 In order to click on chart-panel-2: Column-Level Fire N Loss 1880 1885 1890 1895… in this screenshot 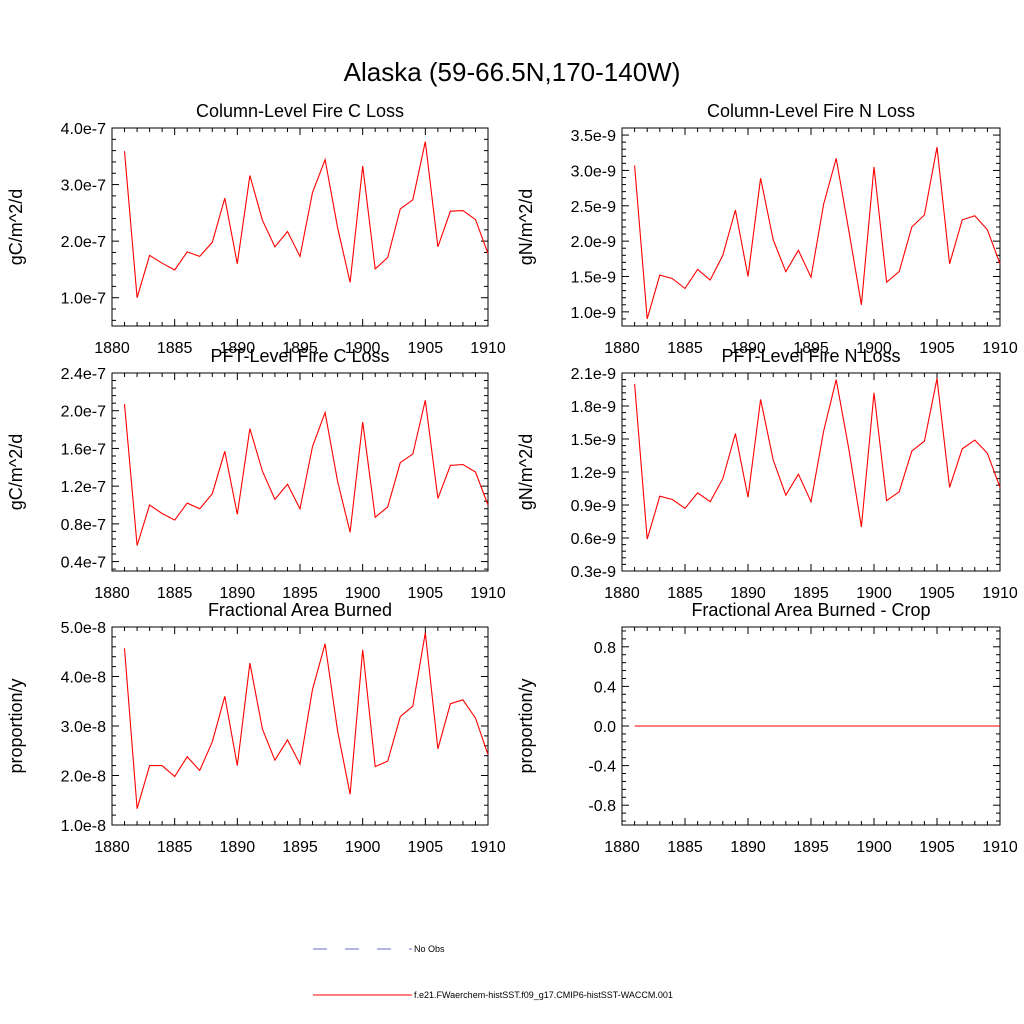, I will do `click(767, 229)`.